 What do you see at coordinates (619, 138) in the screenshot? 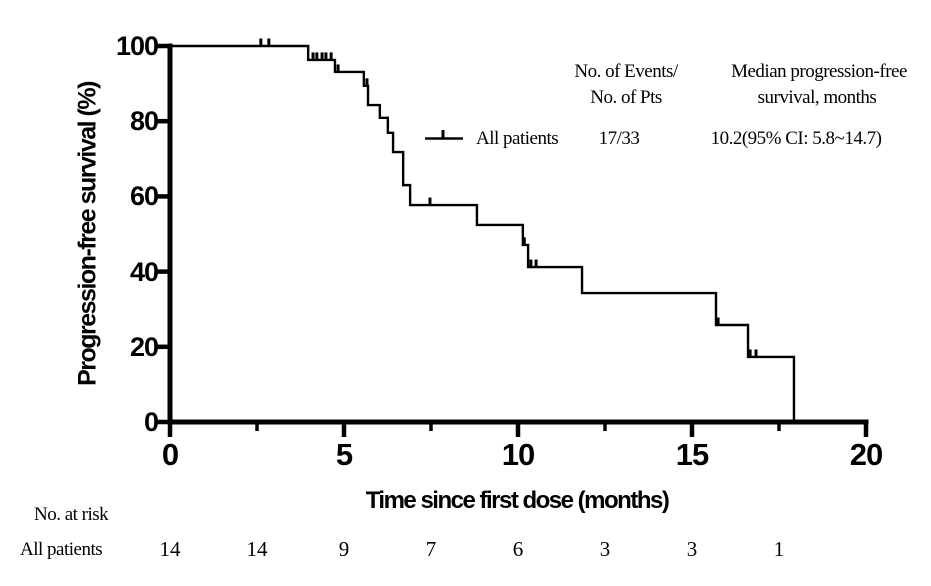
I see `legend-series-events-value: 17/33` at bounding box center [619, 138].